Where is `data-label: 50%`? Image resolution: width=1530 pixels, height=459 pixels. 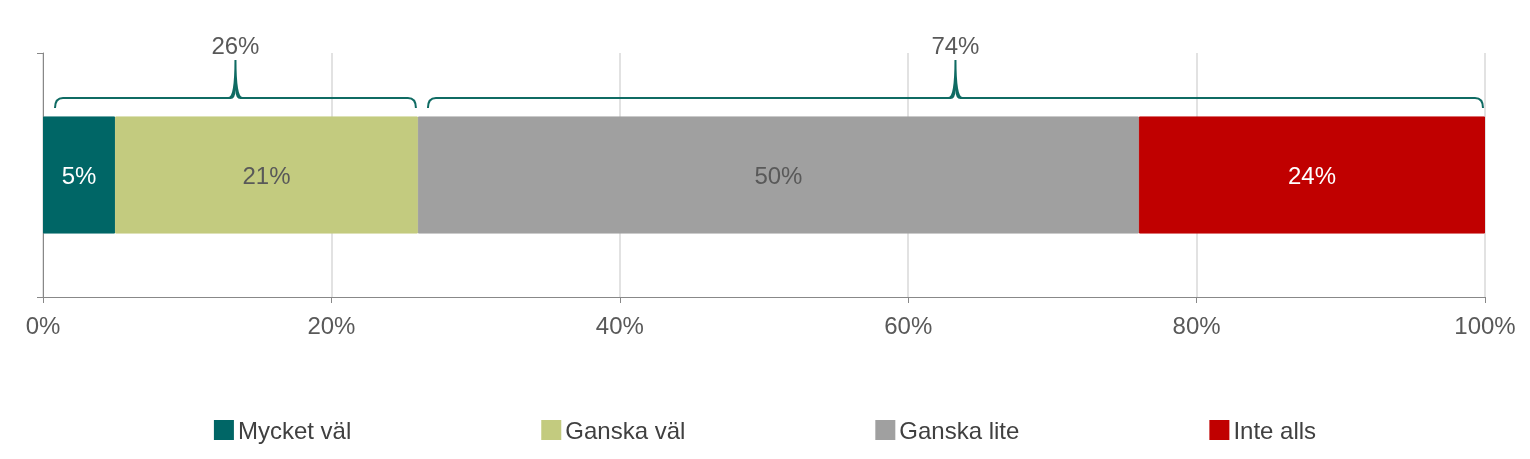
data-label: 50% is located at coordinates (778, 175).